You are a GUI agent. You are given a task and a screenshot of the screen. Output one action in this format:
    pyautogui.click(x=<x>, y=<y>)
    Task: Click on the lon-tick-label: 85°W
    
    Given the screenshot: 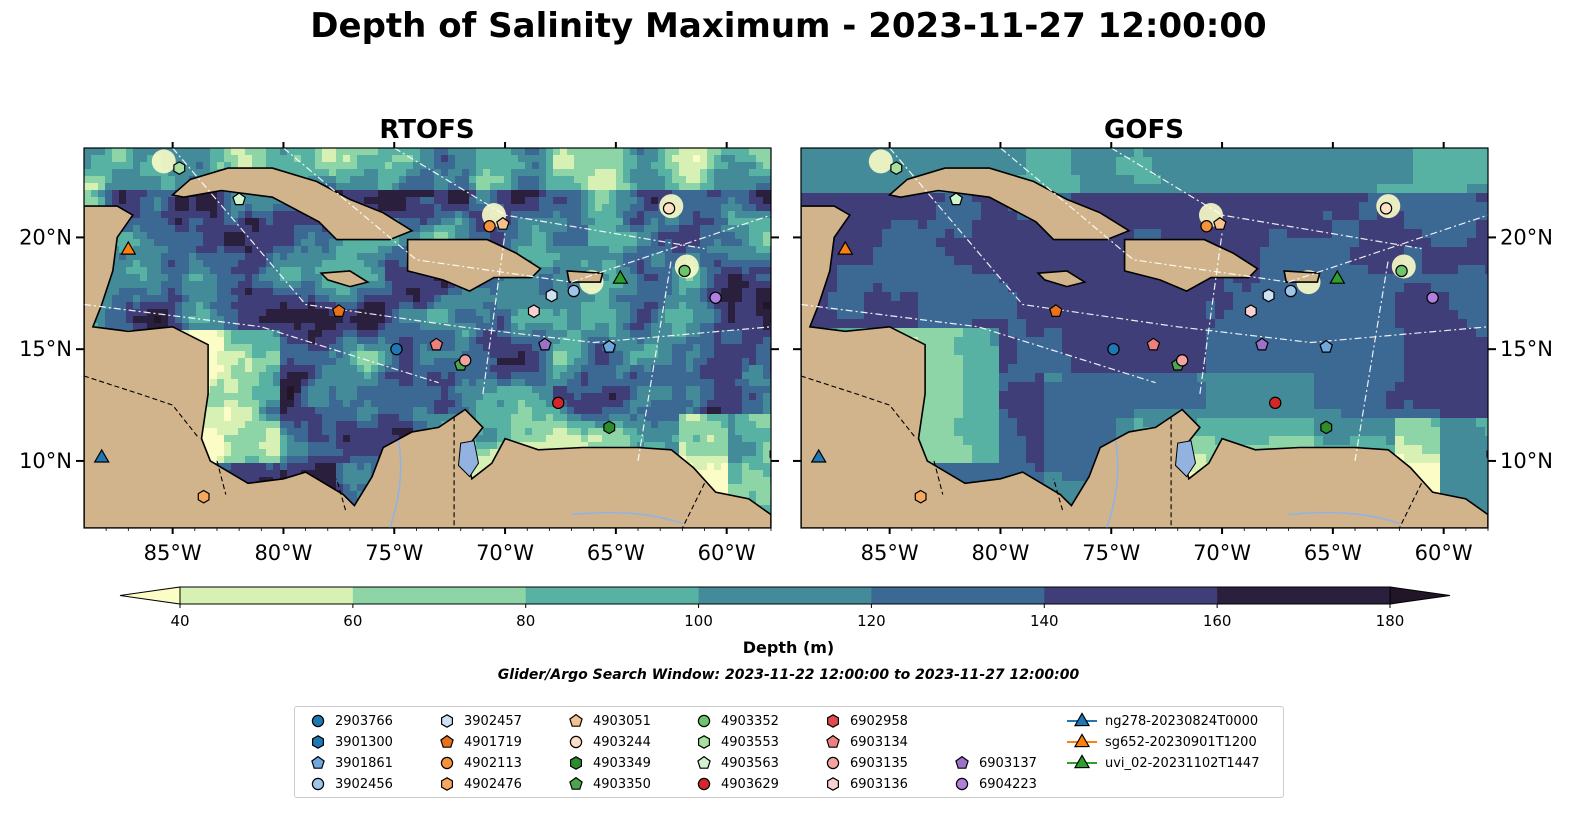 What is the action you would take?
    pyautogui.click(x=173, y=553)
    